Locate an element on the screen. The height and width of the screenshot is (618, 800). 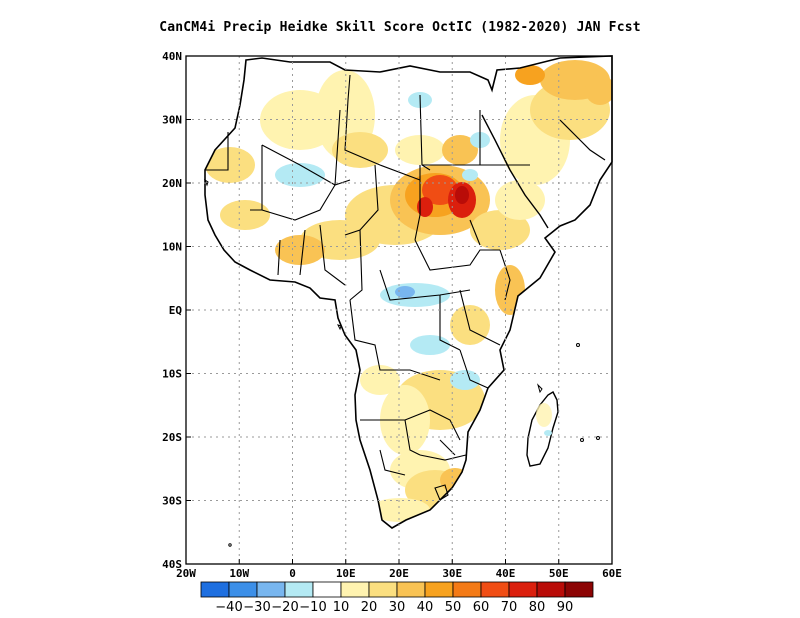
lat-tick-label: 10N is located at coordinates (172, 247).